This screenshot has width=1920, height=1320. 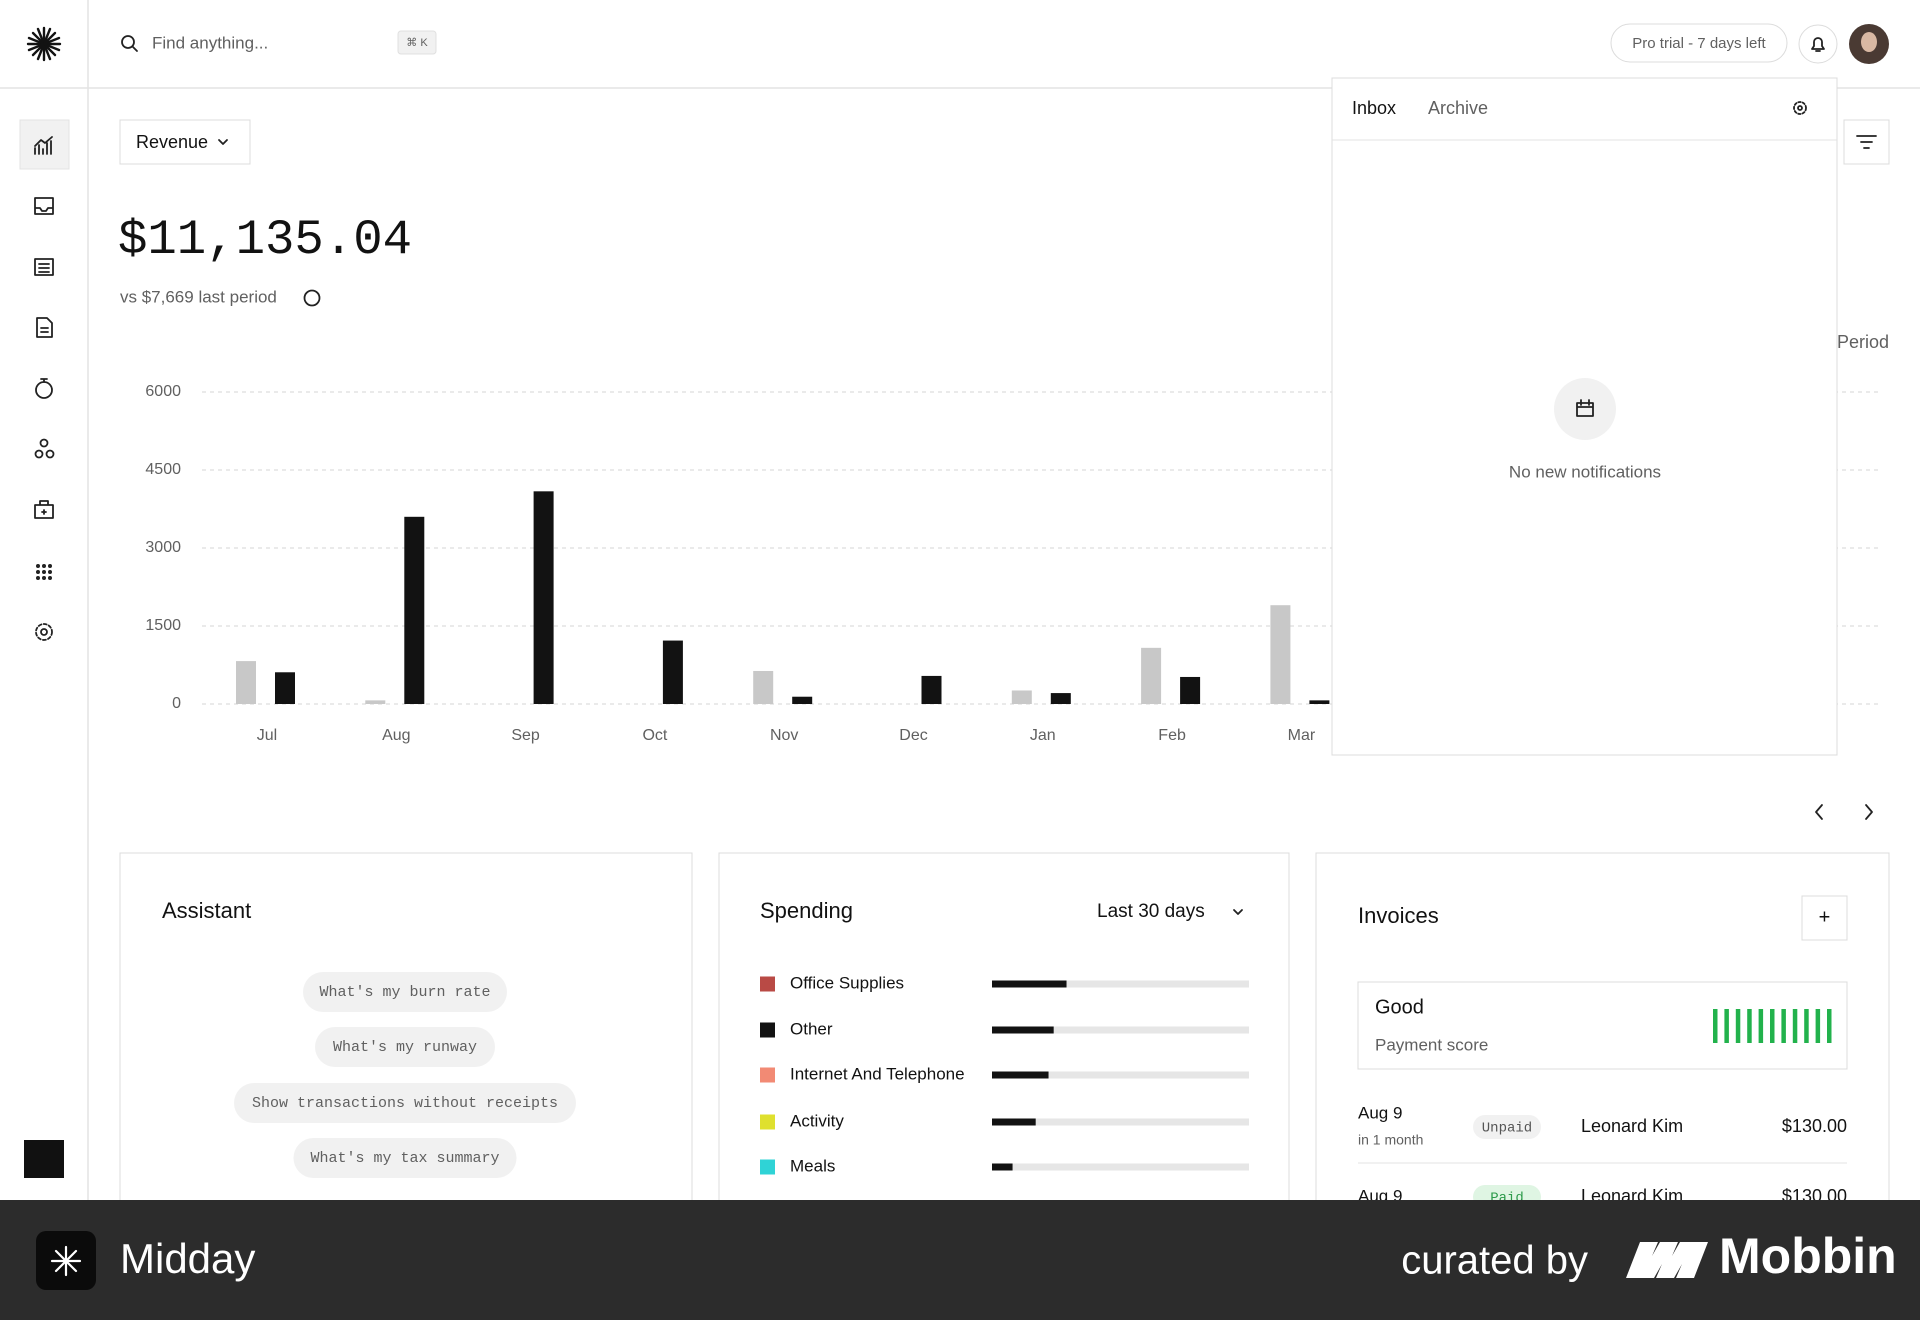 What do you see at coordinates (198, 296) in the screenshot?
I see `revenue-comparison: vs $7,669 last period` at bounding box center [198, 296].